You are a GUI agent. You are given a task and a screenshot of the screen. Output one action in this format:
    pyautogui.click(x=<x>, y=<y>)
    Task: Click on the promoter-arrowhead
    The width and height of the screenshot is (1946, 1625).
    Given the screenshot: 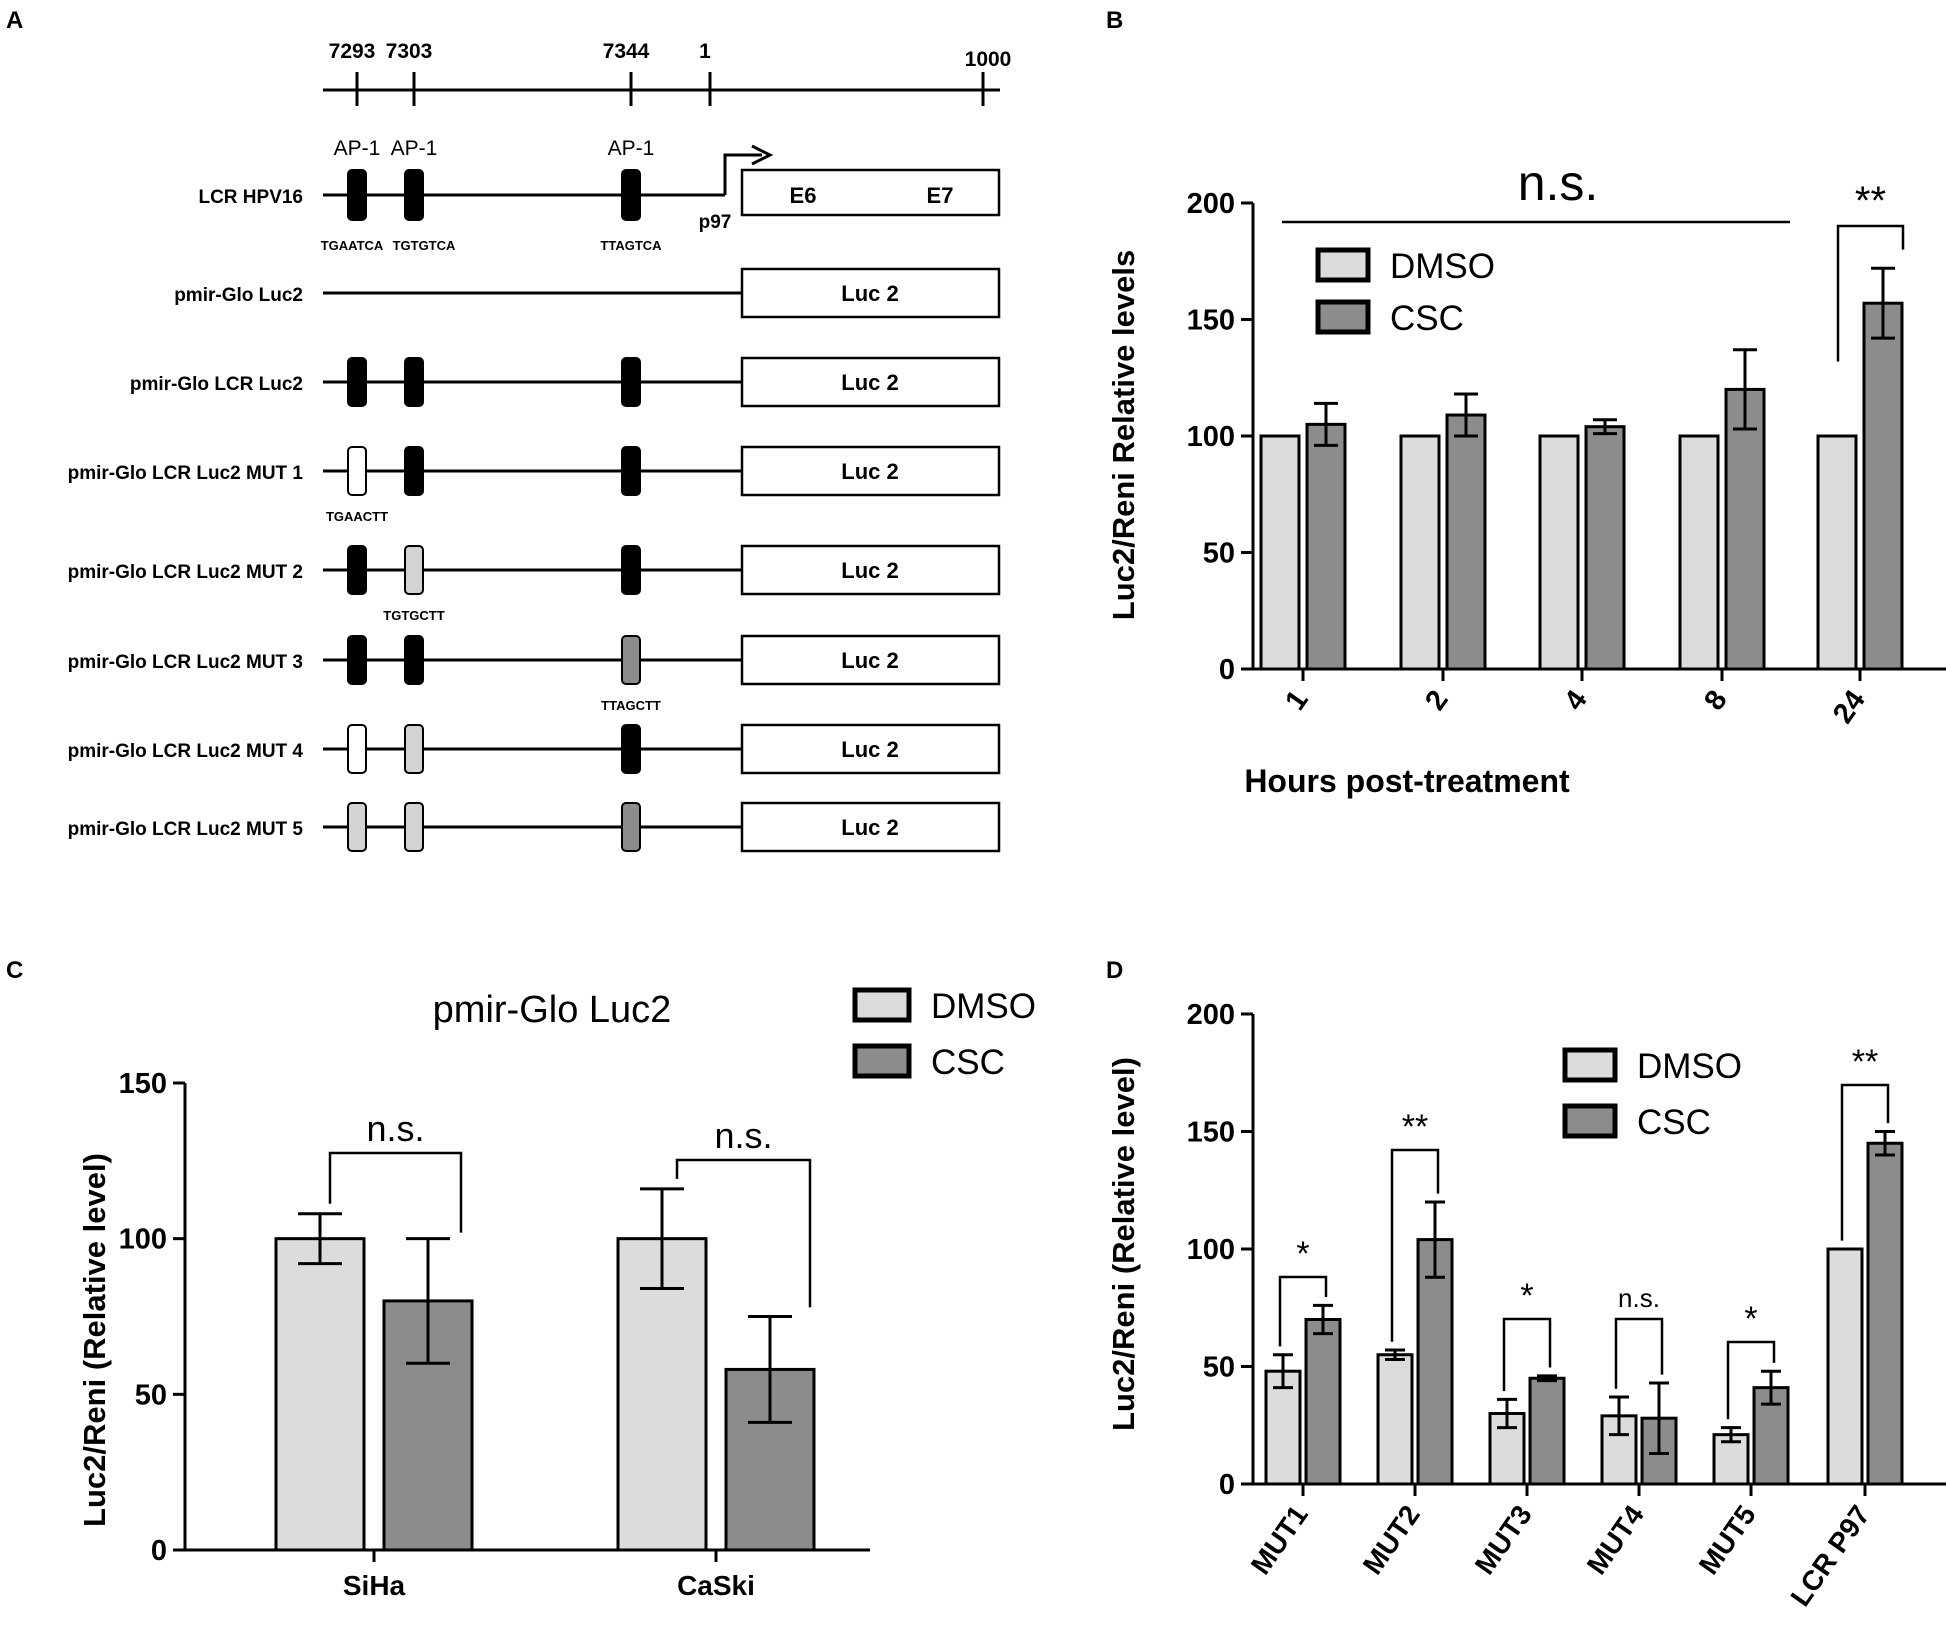 What is the action you would take?
    pyautogui.click(x=762, y=155)
    